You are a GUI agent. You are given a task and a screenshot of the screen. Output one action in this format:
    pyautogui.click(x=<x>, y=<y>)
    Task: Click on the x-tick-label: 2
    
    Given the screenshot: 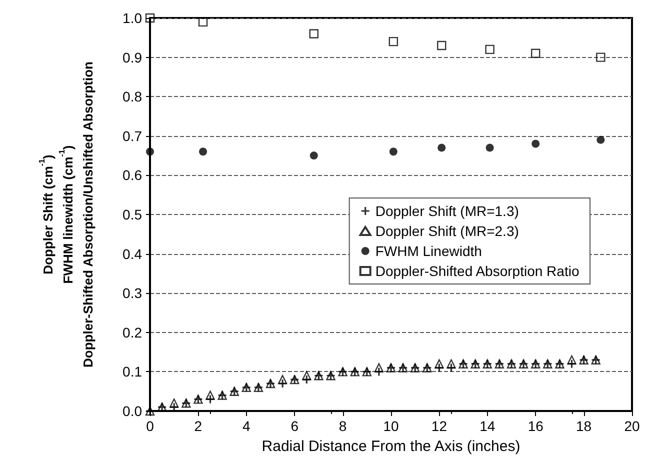 What is the action you would take?
    pyautogui.click(x=198, y=426)
    